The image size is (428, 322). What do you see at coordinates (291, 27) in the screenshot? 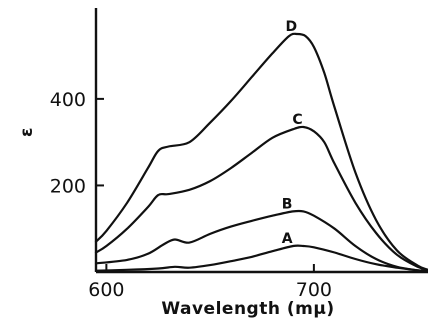
I see `series-d-label: D` at bounding box center [291, 27].